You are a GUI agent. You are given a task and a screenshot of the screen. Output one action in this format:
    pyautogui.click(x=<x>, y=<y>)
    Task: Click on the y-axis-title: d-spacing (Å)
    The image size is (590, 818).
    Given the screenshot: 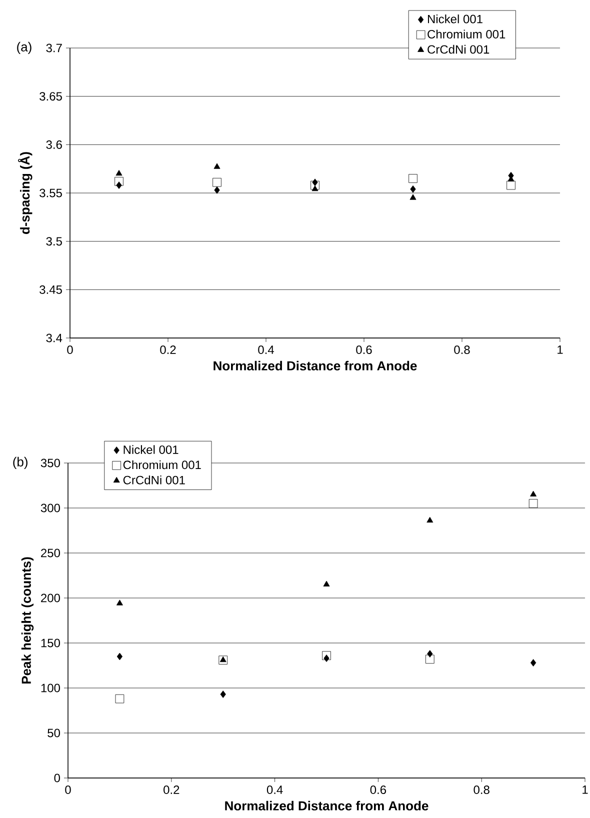 What is the action you would take?
    pyautogui.click(x=25, y=193)
    